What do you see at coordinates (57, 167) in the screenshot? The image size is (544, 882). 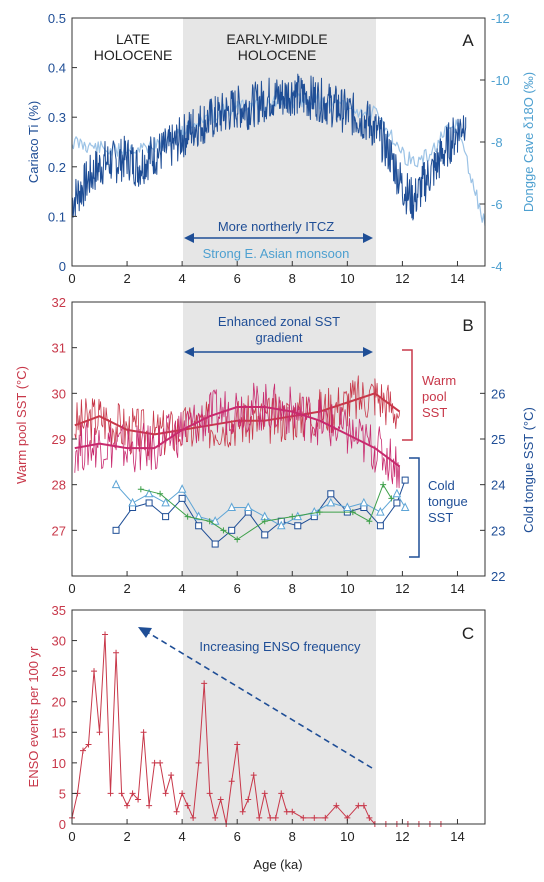 I see `y-tick-label: 0.2` at bounding box center [57, 167].